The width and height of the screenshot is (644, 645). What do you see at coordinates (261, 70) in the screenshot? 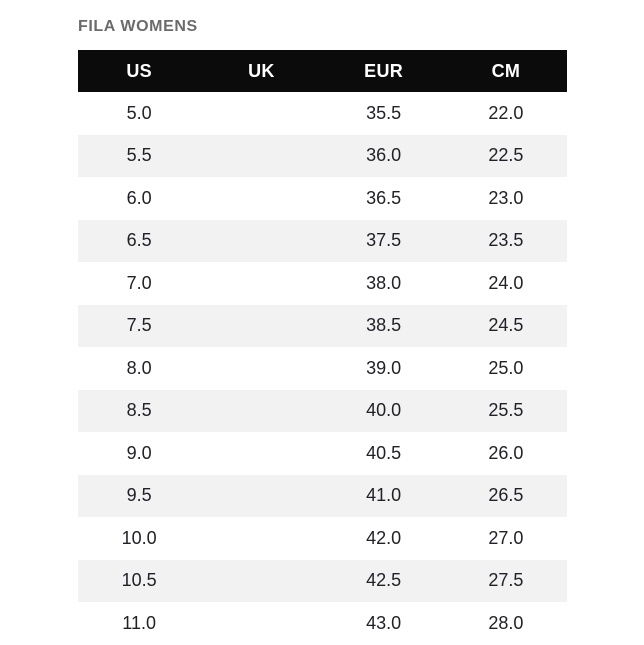
I see `column-header-uk: UK` at bounding box center [261, 70].